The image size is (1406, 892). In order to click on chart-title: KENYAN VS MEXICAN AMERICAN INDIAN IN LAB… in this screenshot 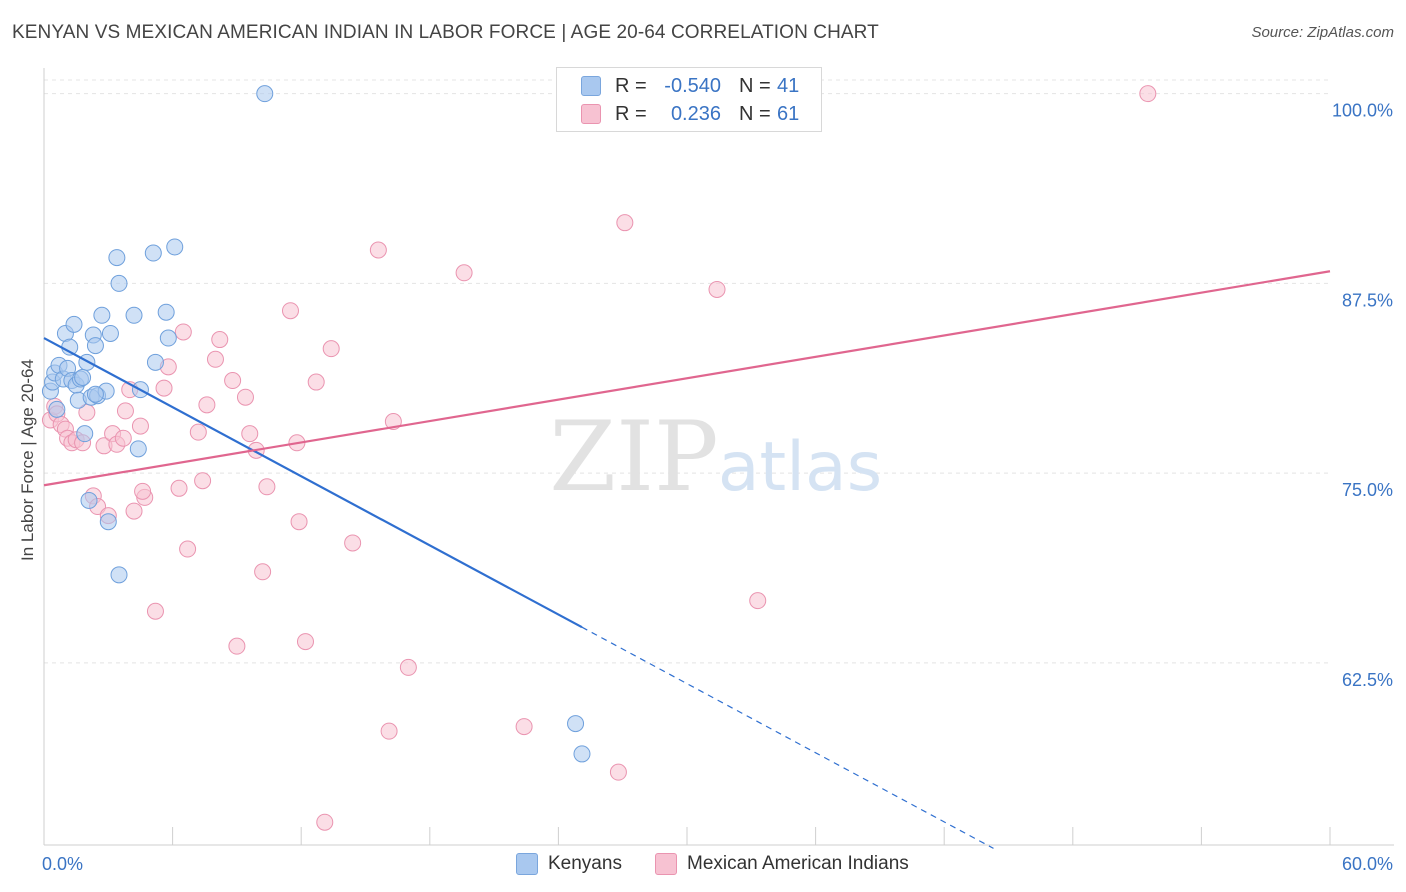, I will do `click(445, 32)`.